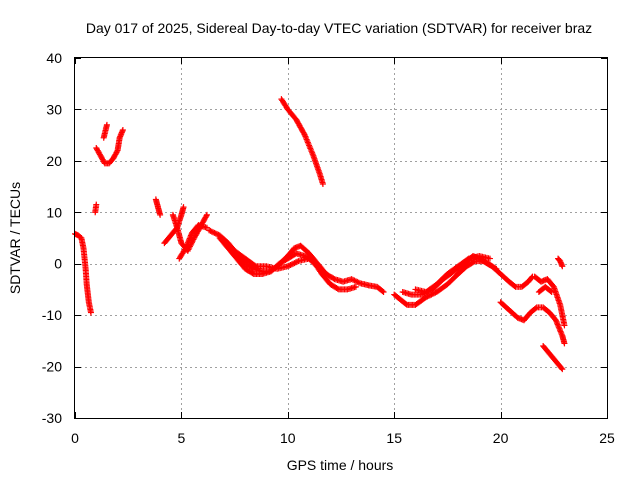  Describe the element at coordinates (54, 109) in the screenshot. I see `y-tick-label-6: 30` at that location.